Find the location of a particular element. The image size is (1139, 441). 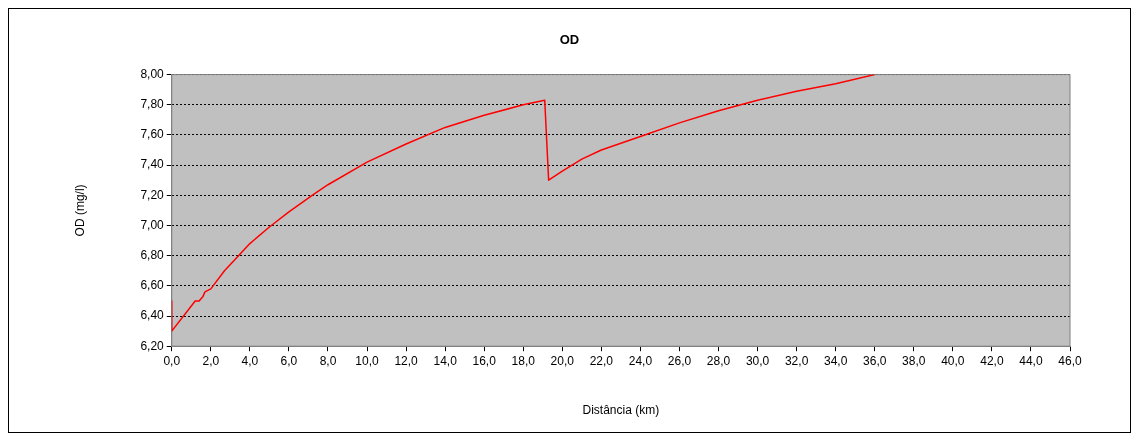

x-tick-label: 16,0 is located at coordinates (484, 360).